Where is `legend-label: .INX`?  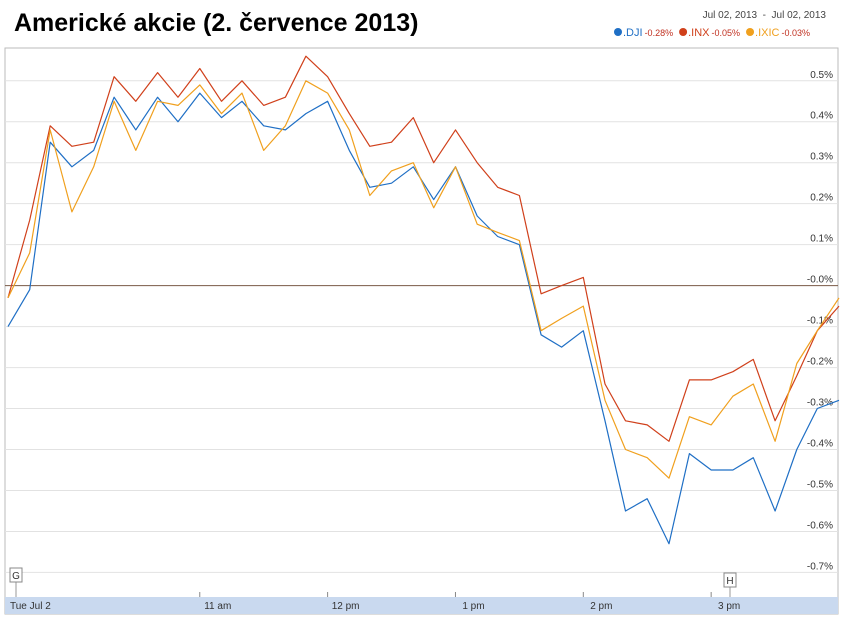 legend-label: .INX is located at coordinates (699, 33).